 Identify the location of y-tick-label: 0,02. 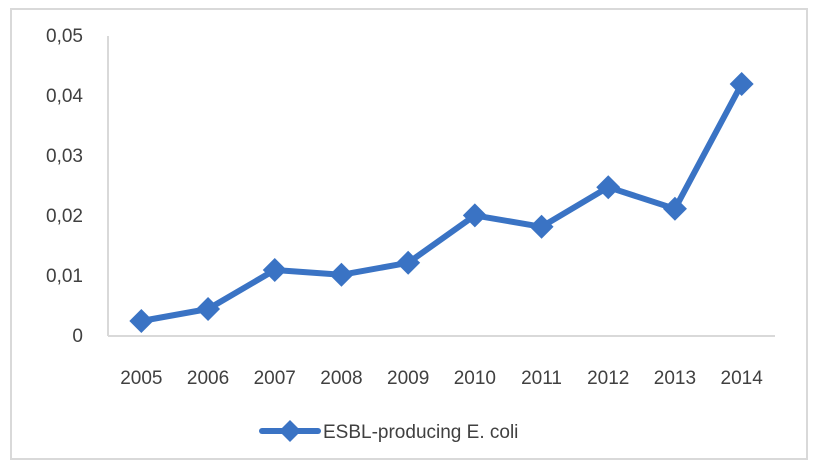
(64, 216).